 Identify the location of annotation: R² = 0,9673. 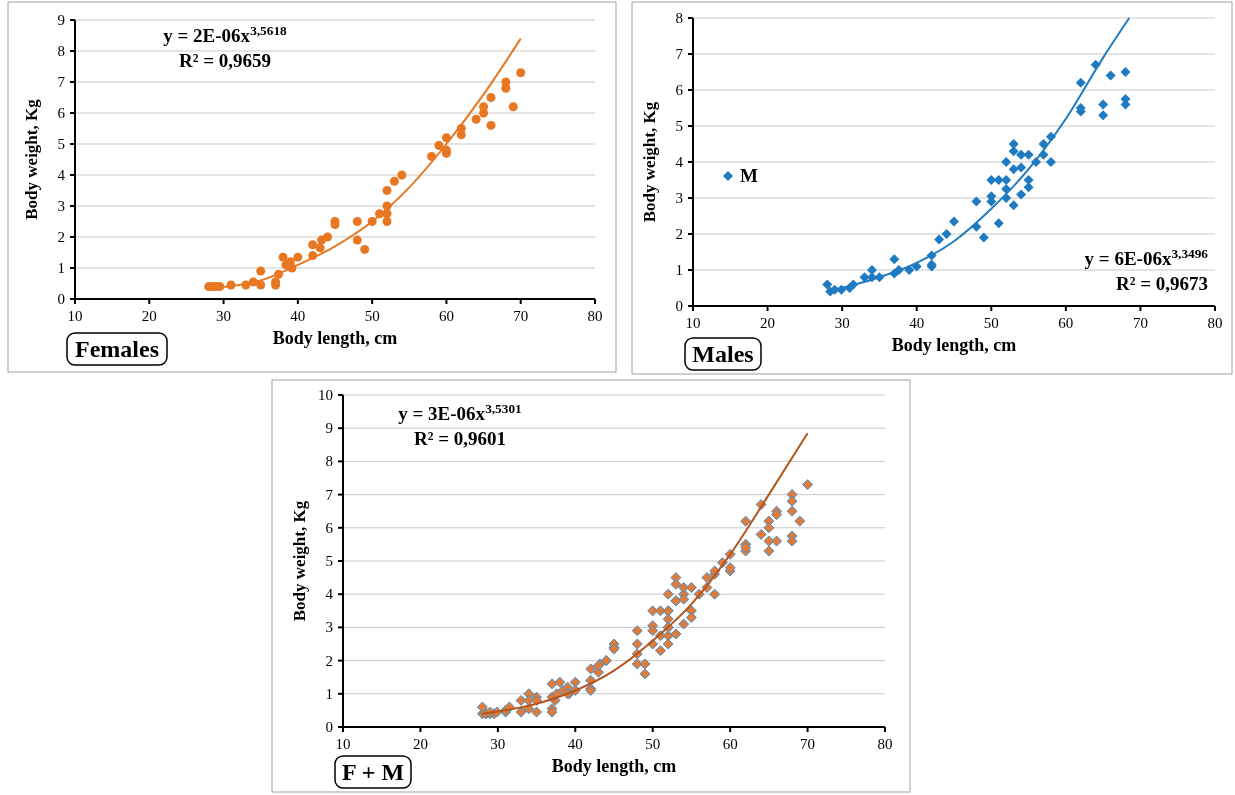
(1162, 283).